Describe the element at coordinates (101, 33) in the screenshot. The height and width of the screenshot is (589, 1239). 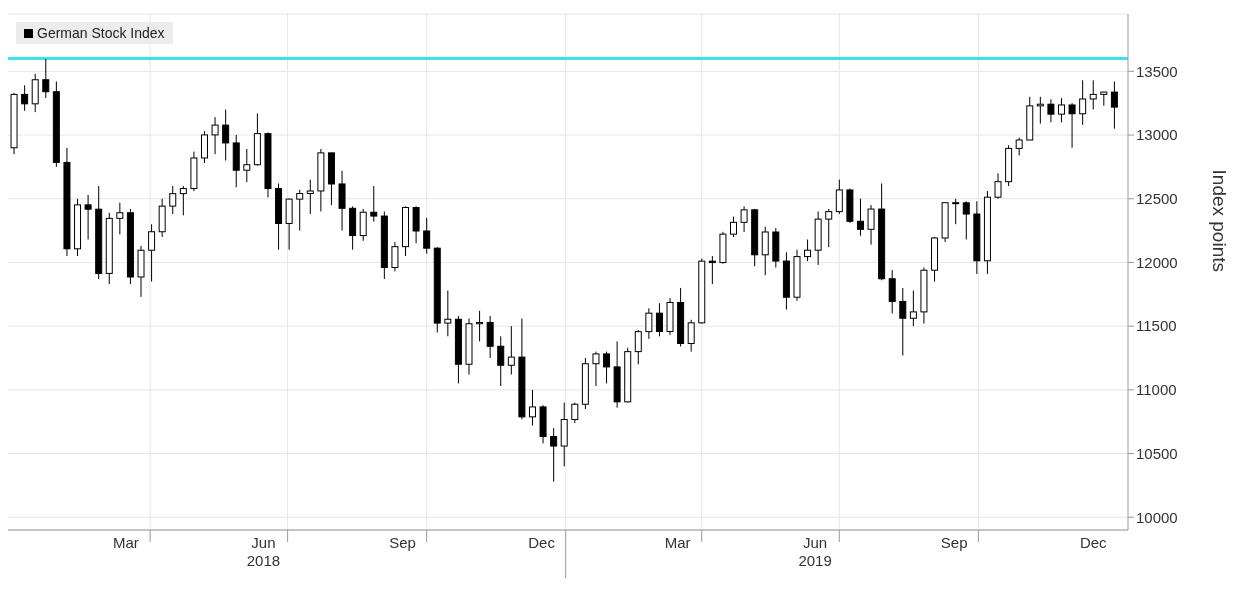
I see `legend-label: German Stock Index` at that location.